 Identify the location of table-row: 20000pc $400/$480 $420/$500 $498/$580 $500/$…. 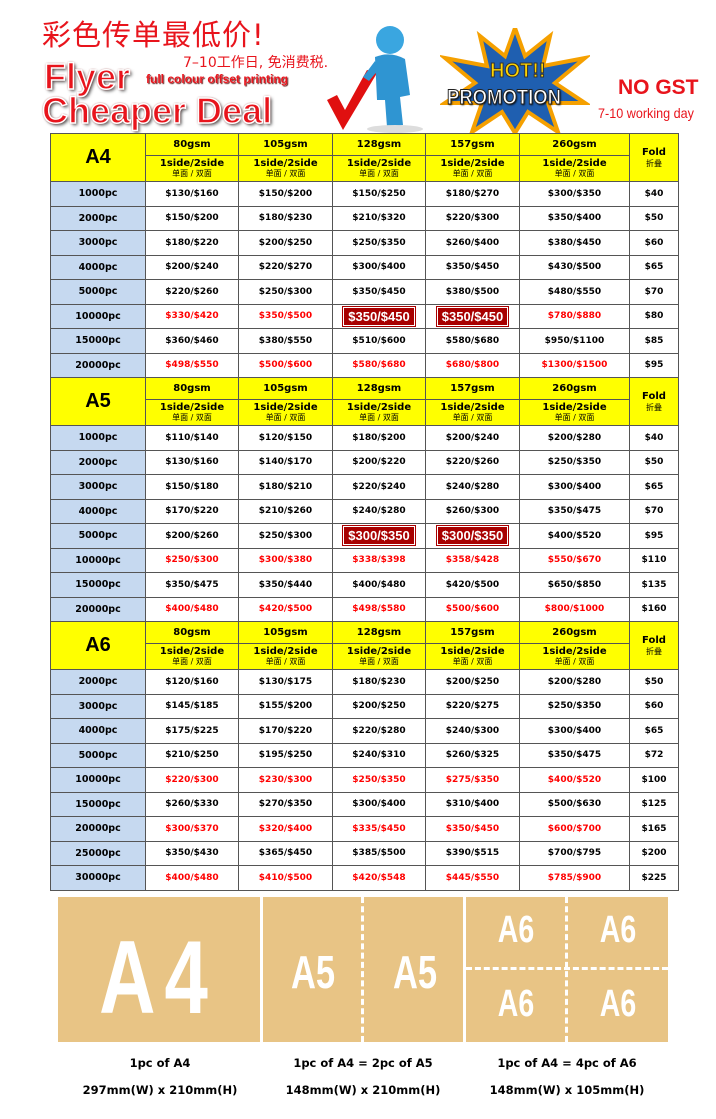
(364, 609).